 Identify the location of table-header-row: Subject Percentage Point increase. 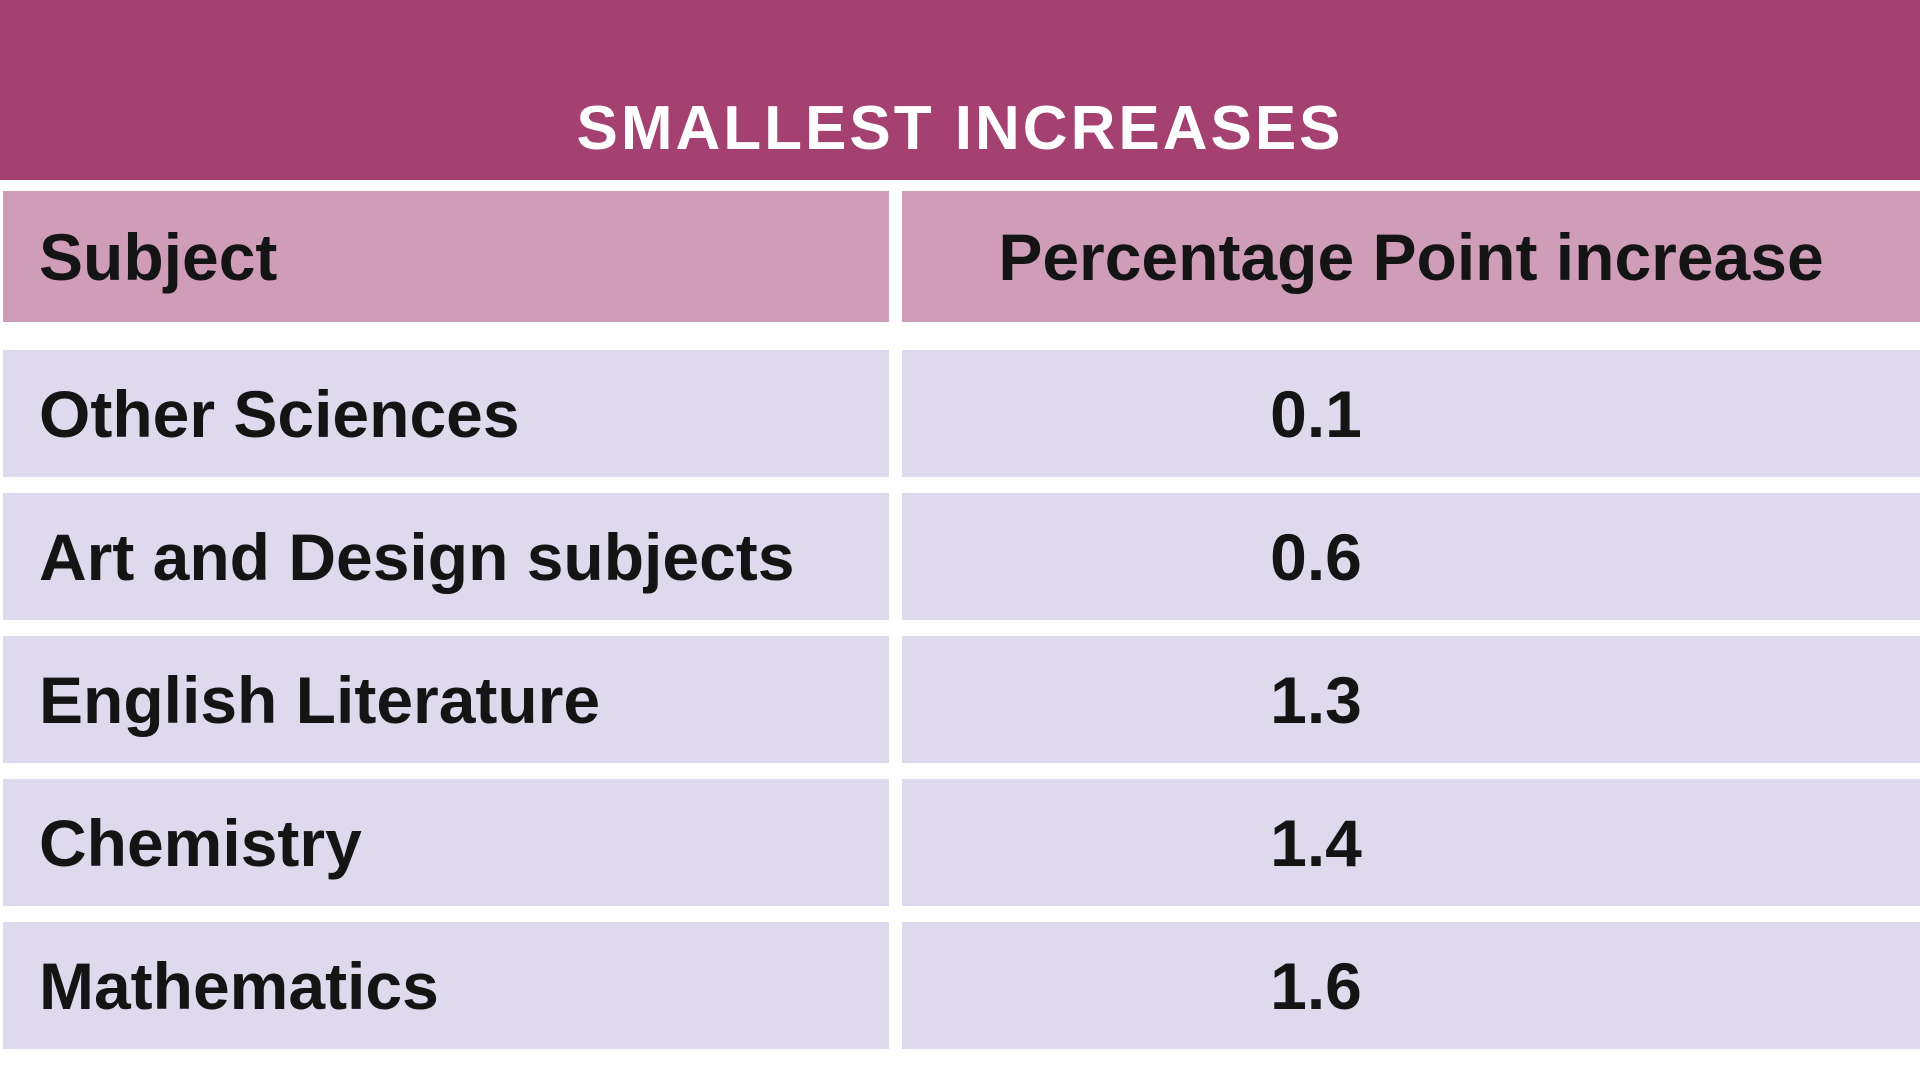
(961, 256).